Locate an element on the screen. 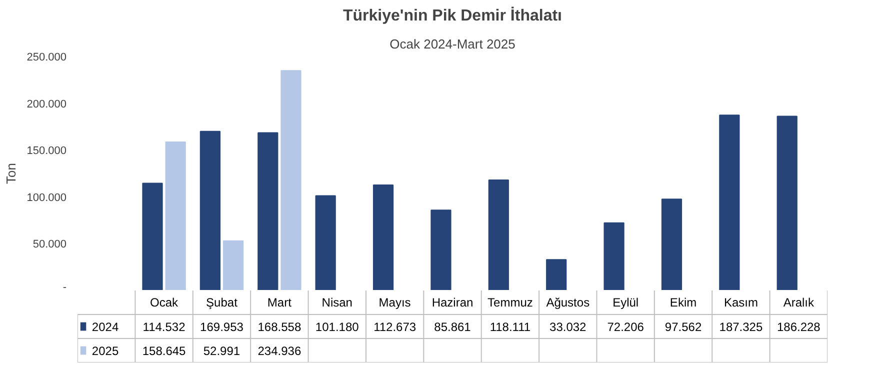  chart-title: Türkiye'nin Pik Demir İthalatı is located at coordinates (452, 15).